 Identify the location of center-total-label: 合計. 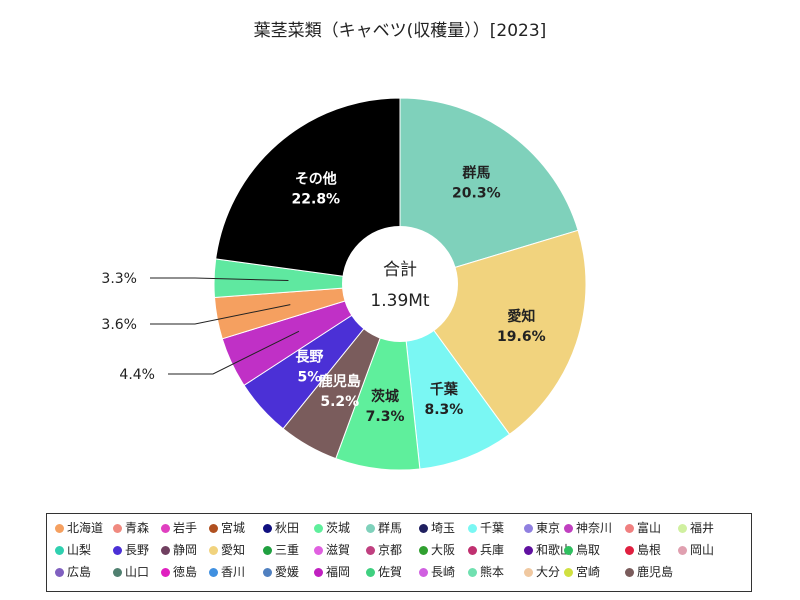
(400, 270).